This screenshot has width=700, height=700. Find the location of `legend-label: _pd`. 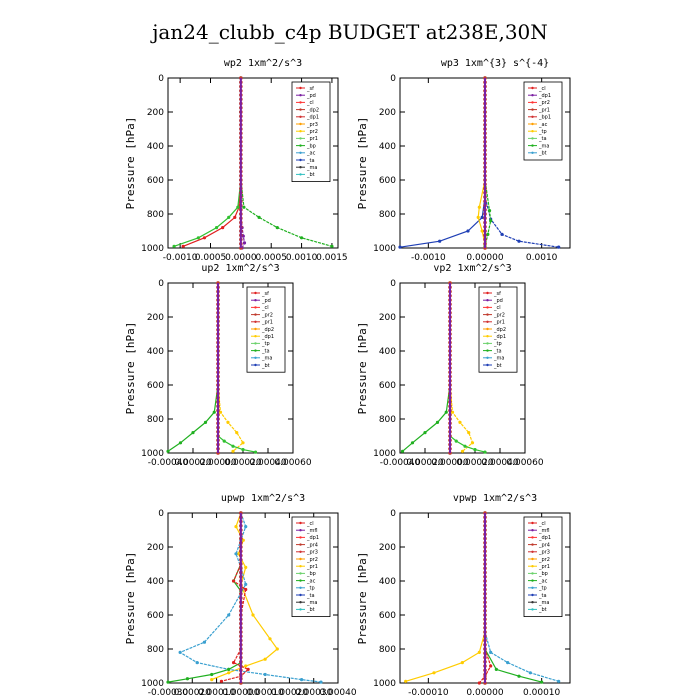

legend-label: _pd is located at coordinates (266, 301).